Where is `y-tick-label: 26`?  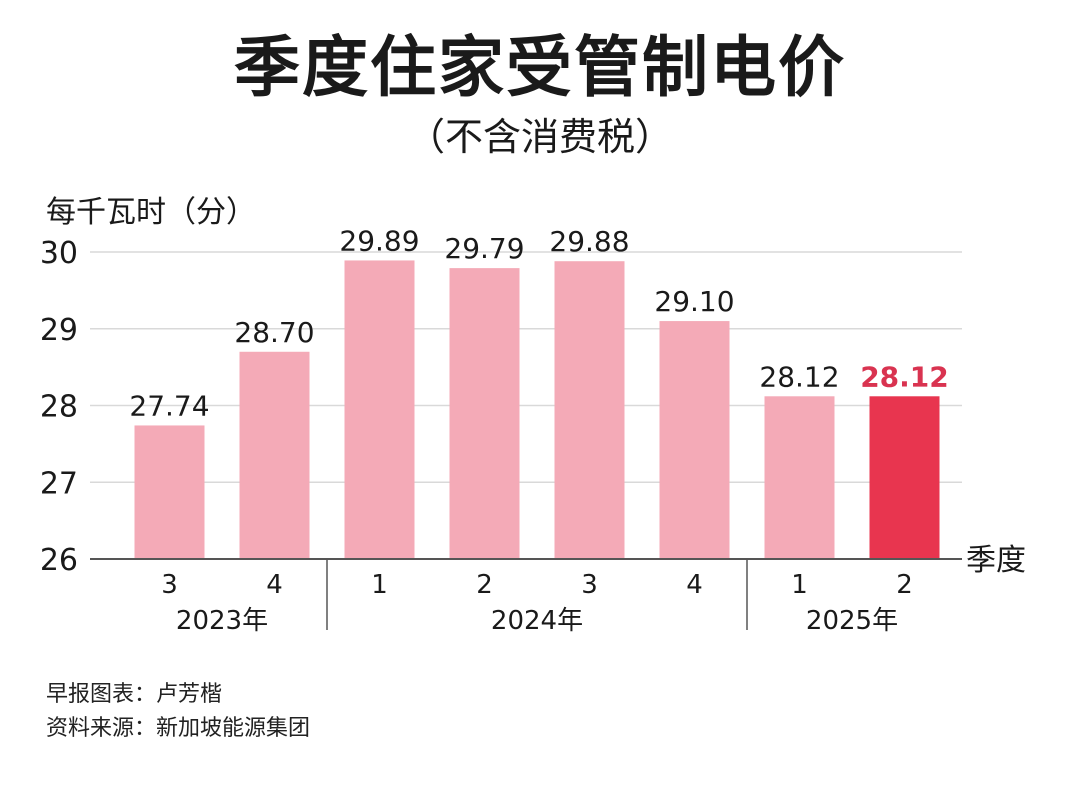 y-tick-label: 26 is located at coordinates (59, 560).